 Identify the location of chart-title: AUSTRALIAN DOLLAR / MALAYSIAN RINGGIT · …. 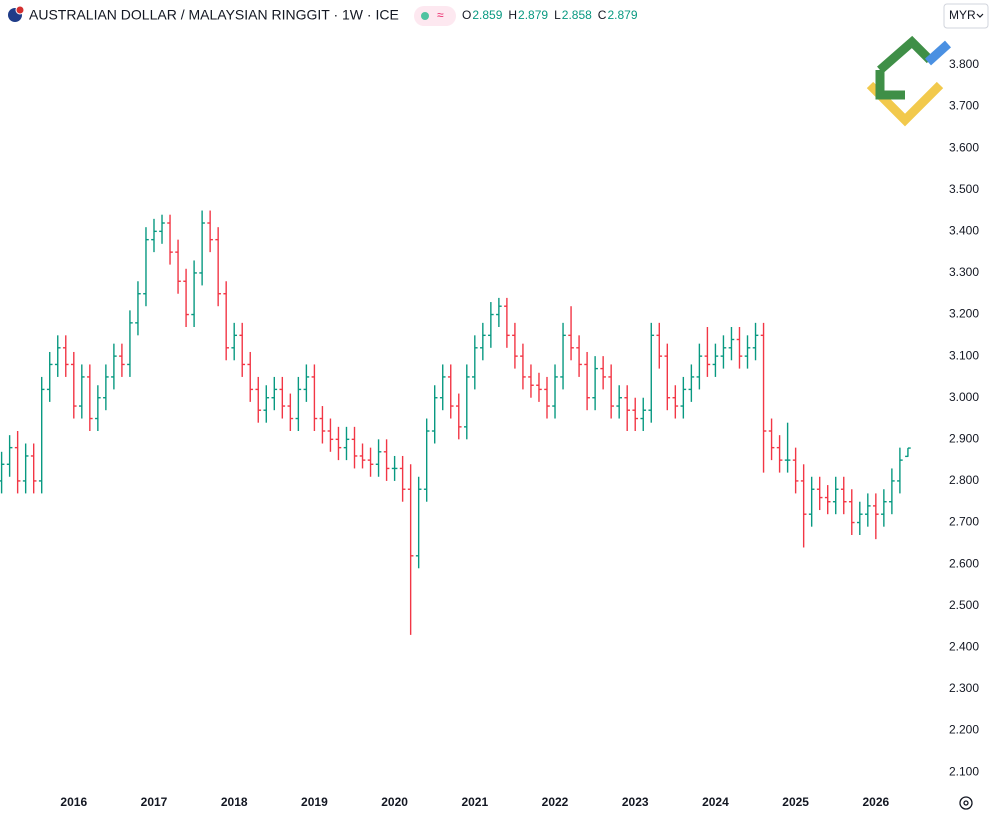
(214, 15).